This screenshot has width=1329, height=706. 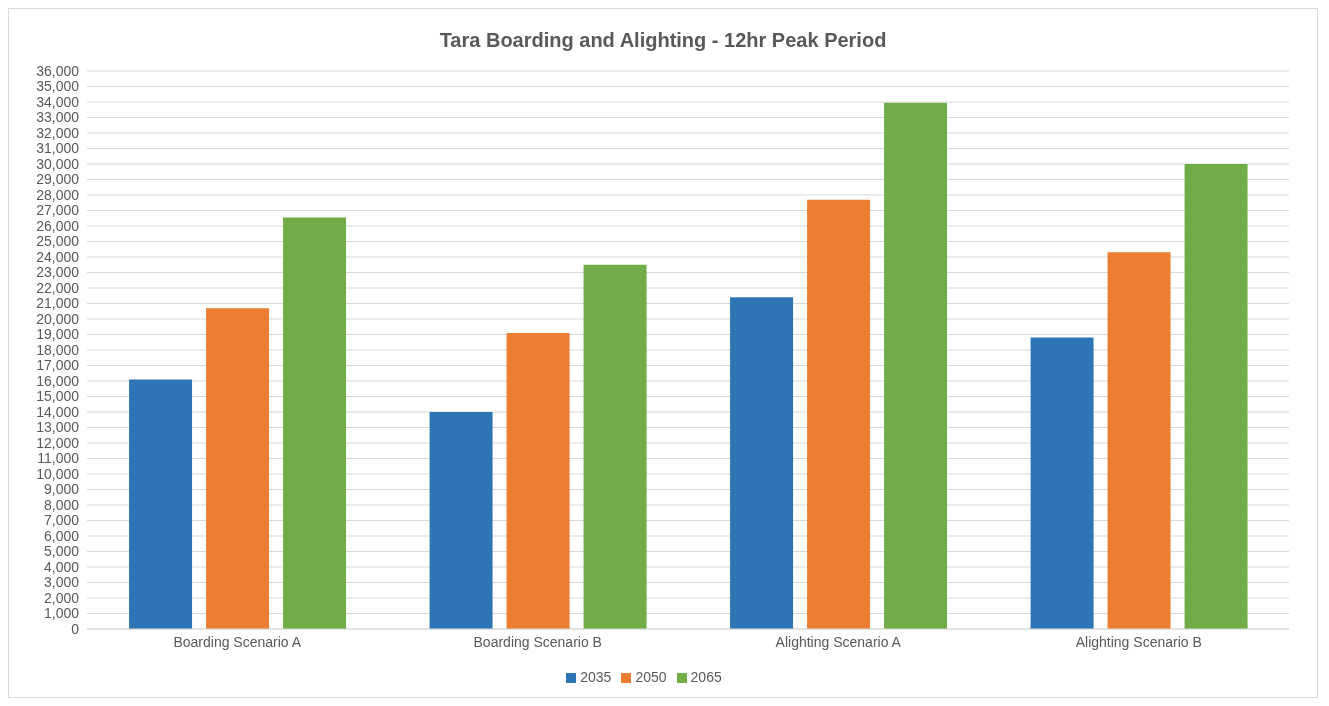 What do you see at coordinates (61, 551) in the screenshot?
I see `y-tick-label: 5,000` at bounding box center [61, 551].